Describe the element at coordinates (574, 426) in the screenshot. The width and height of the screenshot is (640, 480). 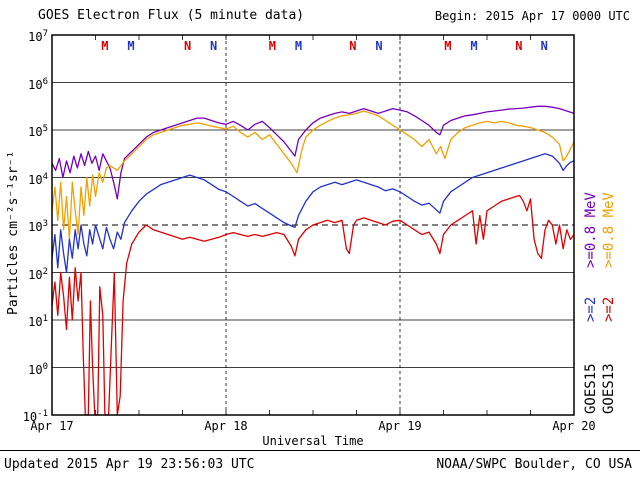
I see `x-tick-label: Apr 20` at that location.